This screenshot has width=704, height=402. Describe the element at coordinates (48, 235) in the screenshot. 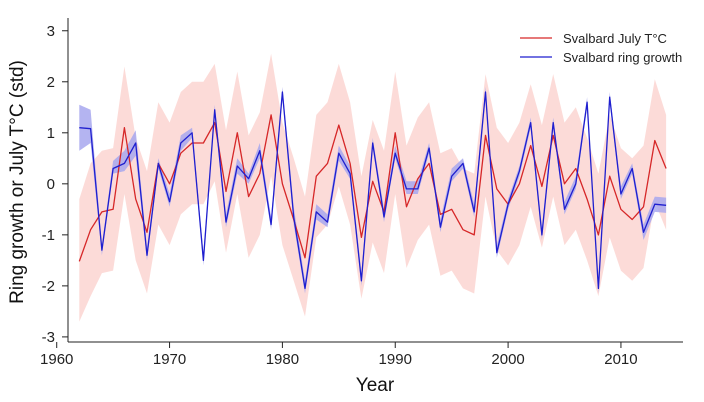

I see `y-tick-label: -1` at that location.